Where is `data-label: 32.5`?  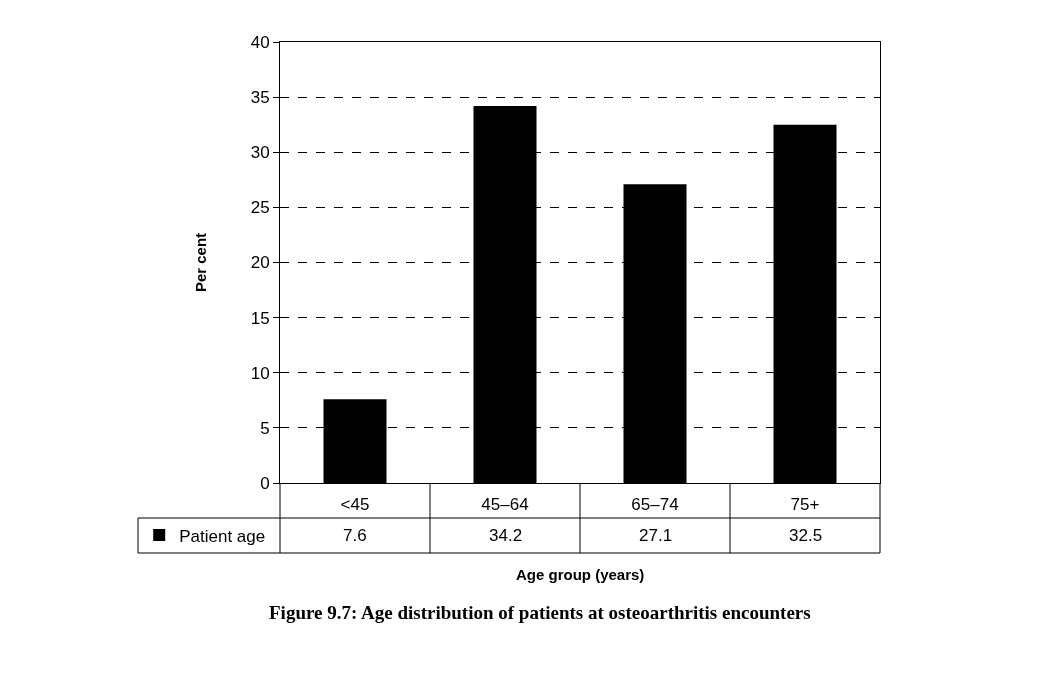 data-label: 32.5 is located at coordinates (806, 535).